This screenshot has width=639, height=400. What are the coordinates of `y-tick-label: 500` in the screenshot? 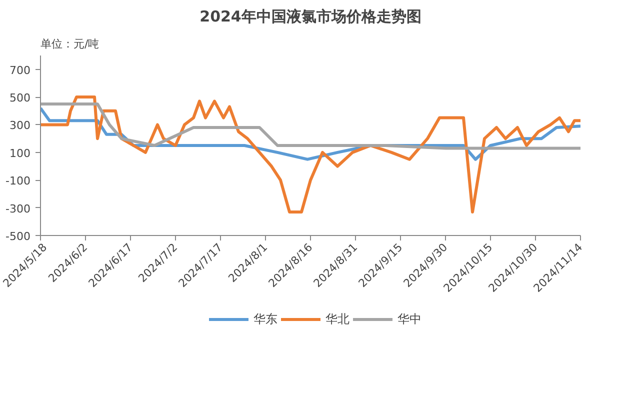 It's located at (20, 98).